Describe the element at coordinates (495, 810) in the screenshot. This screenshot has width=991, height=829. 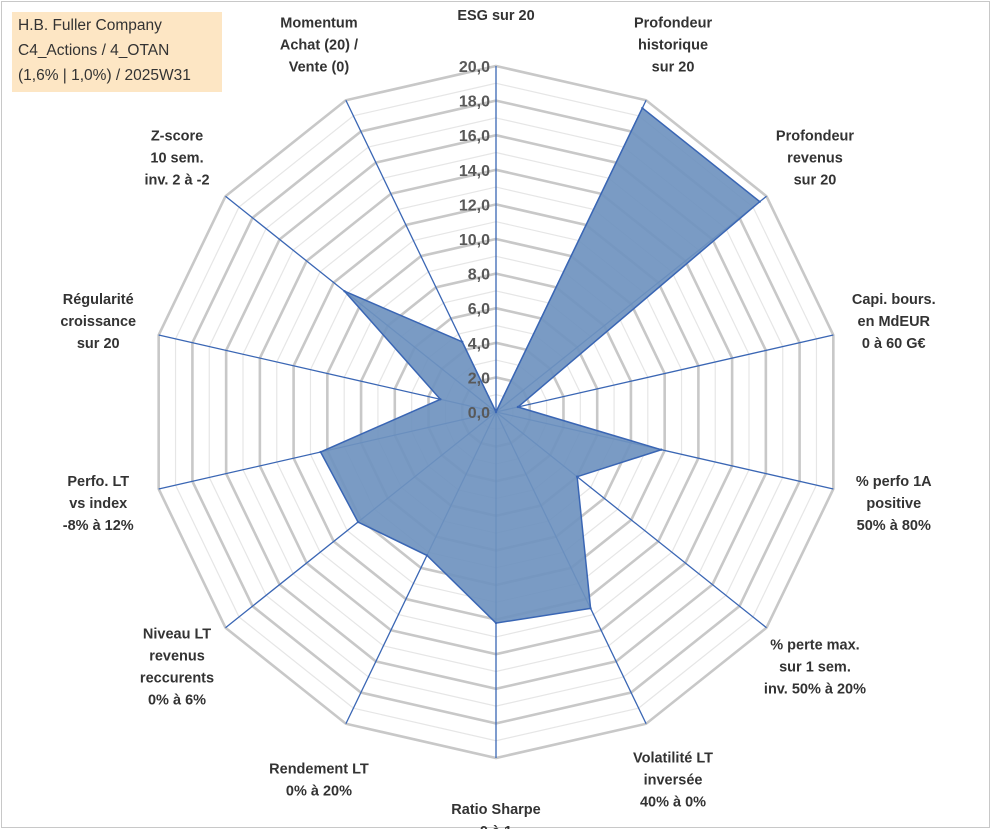
I see `axis-label-line: Ratio Sharpe` at that location.